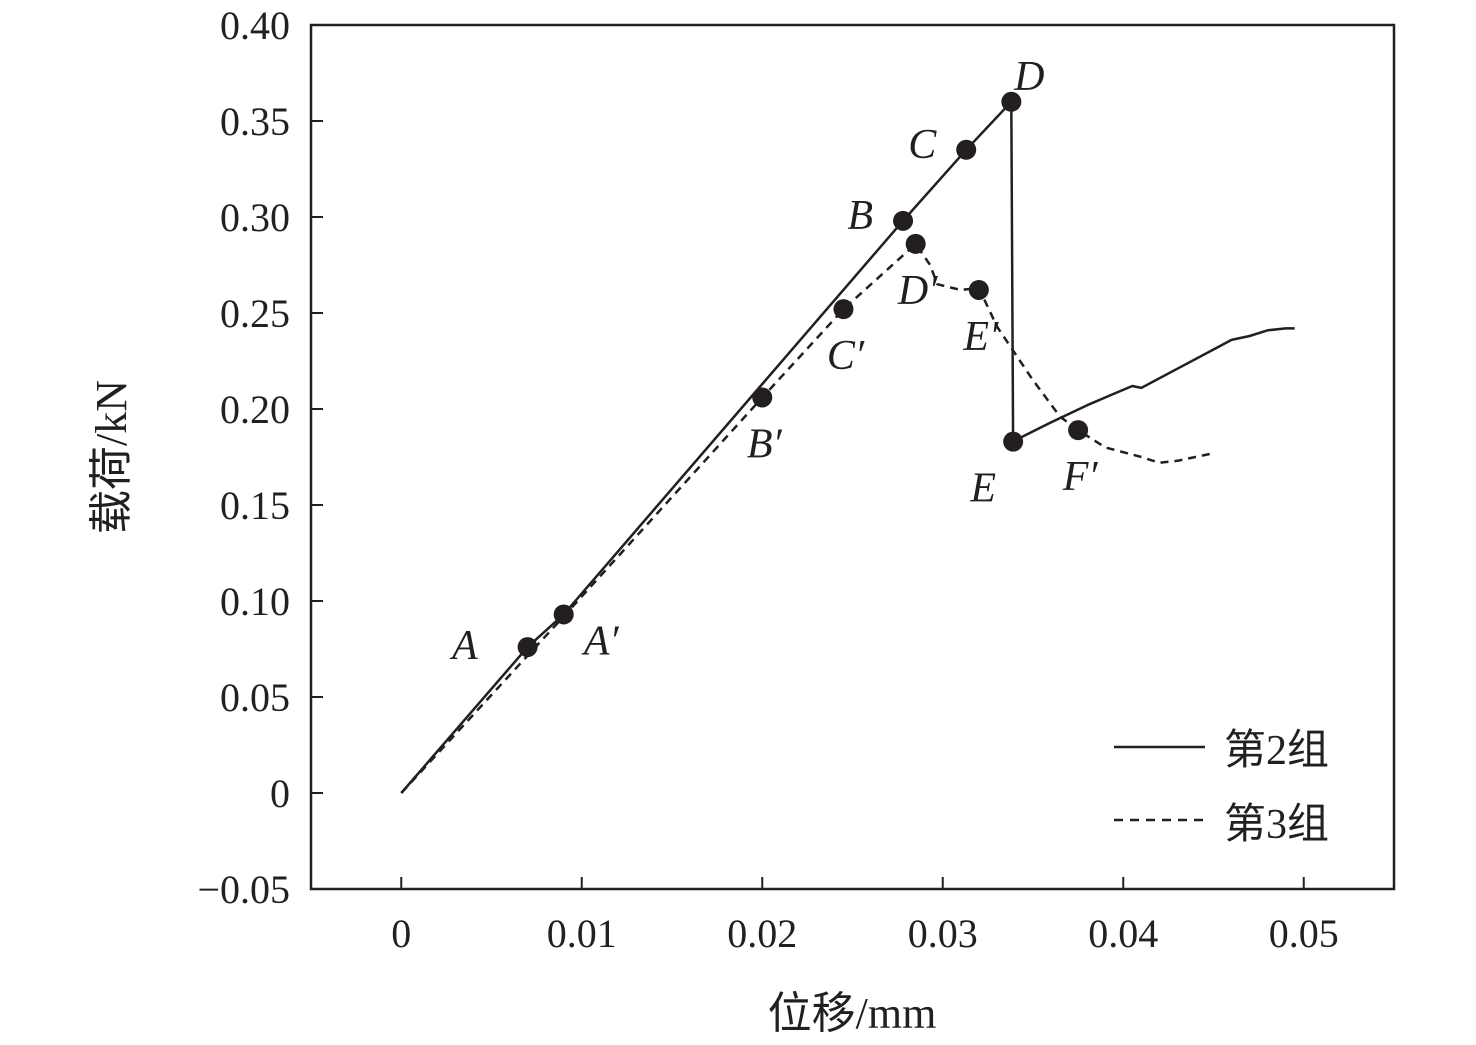 The width and height of the screenshot is (1476, 1045). I want to click on point-label: B, so click(860, 216).